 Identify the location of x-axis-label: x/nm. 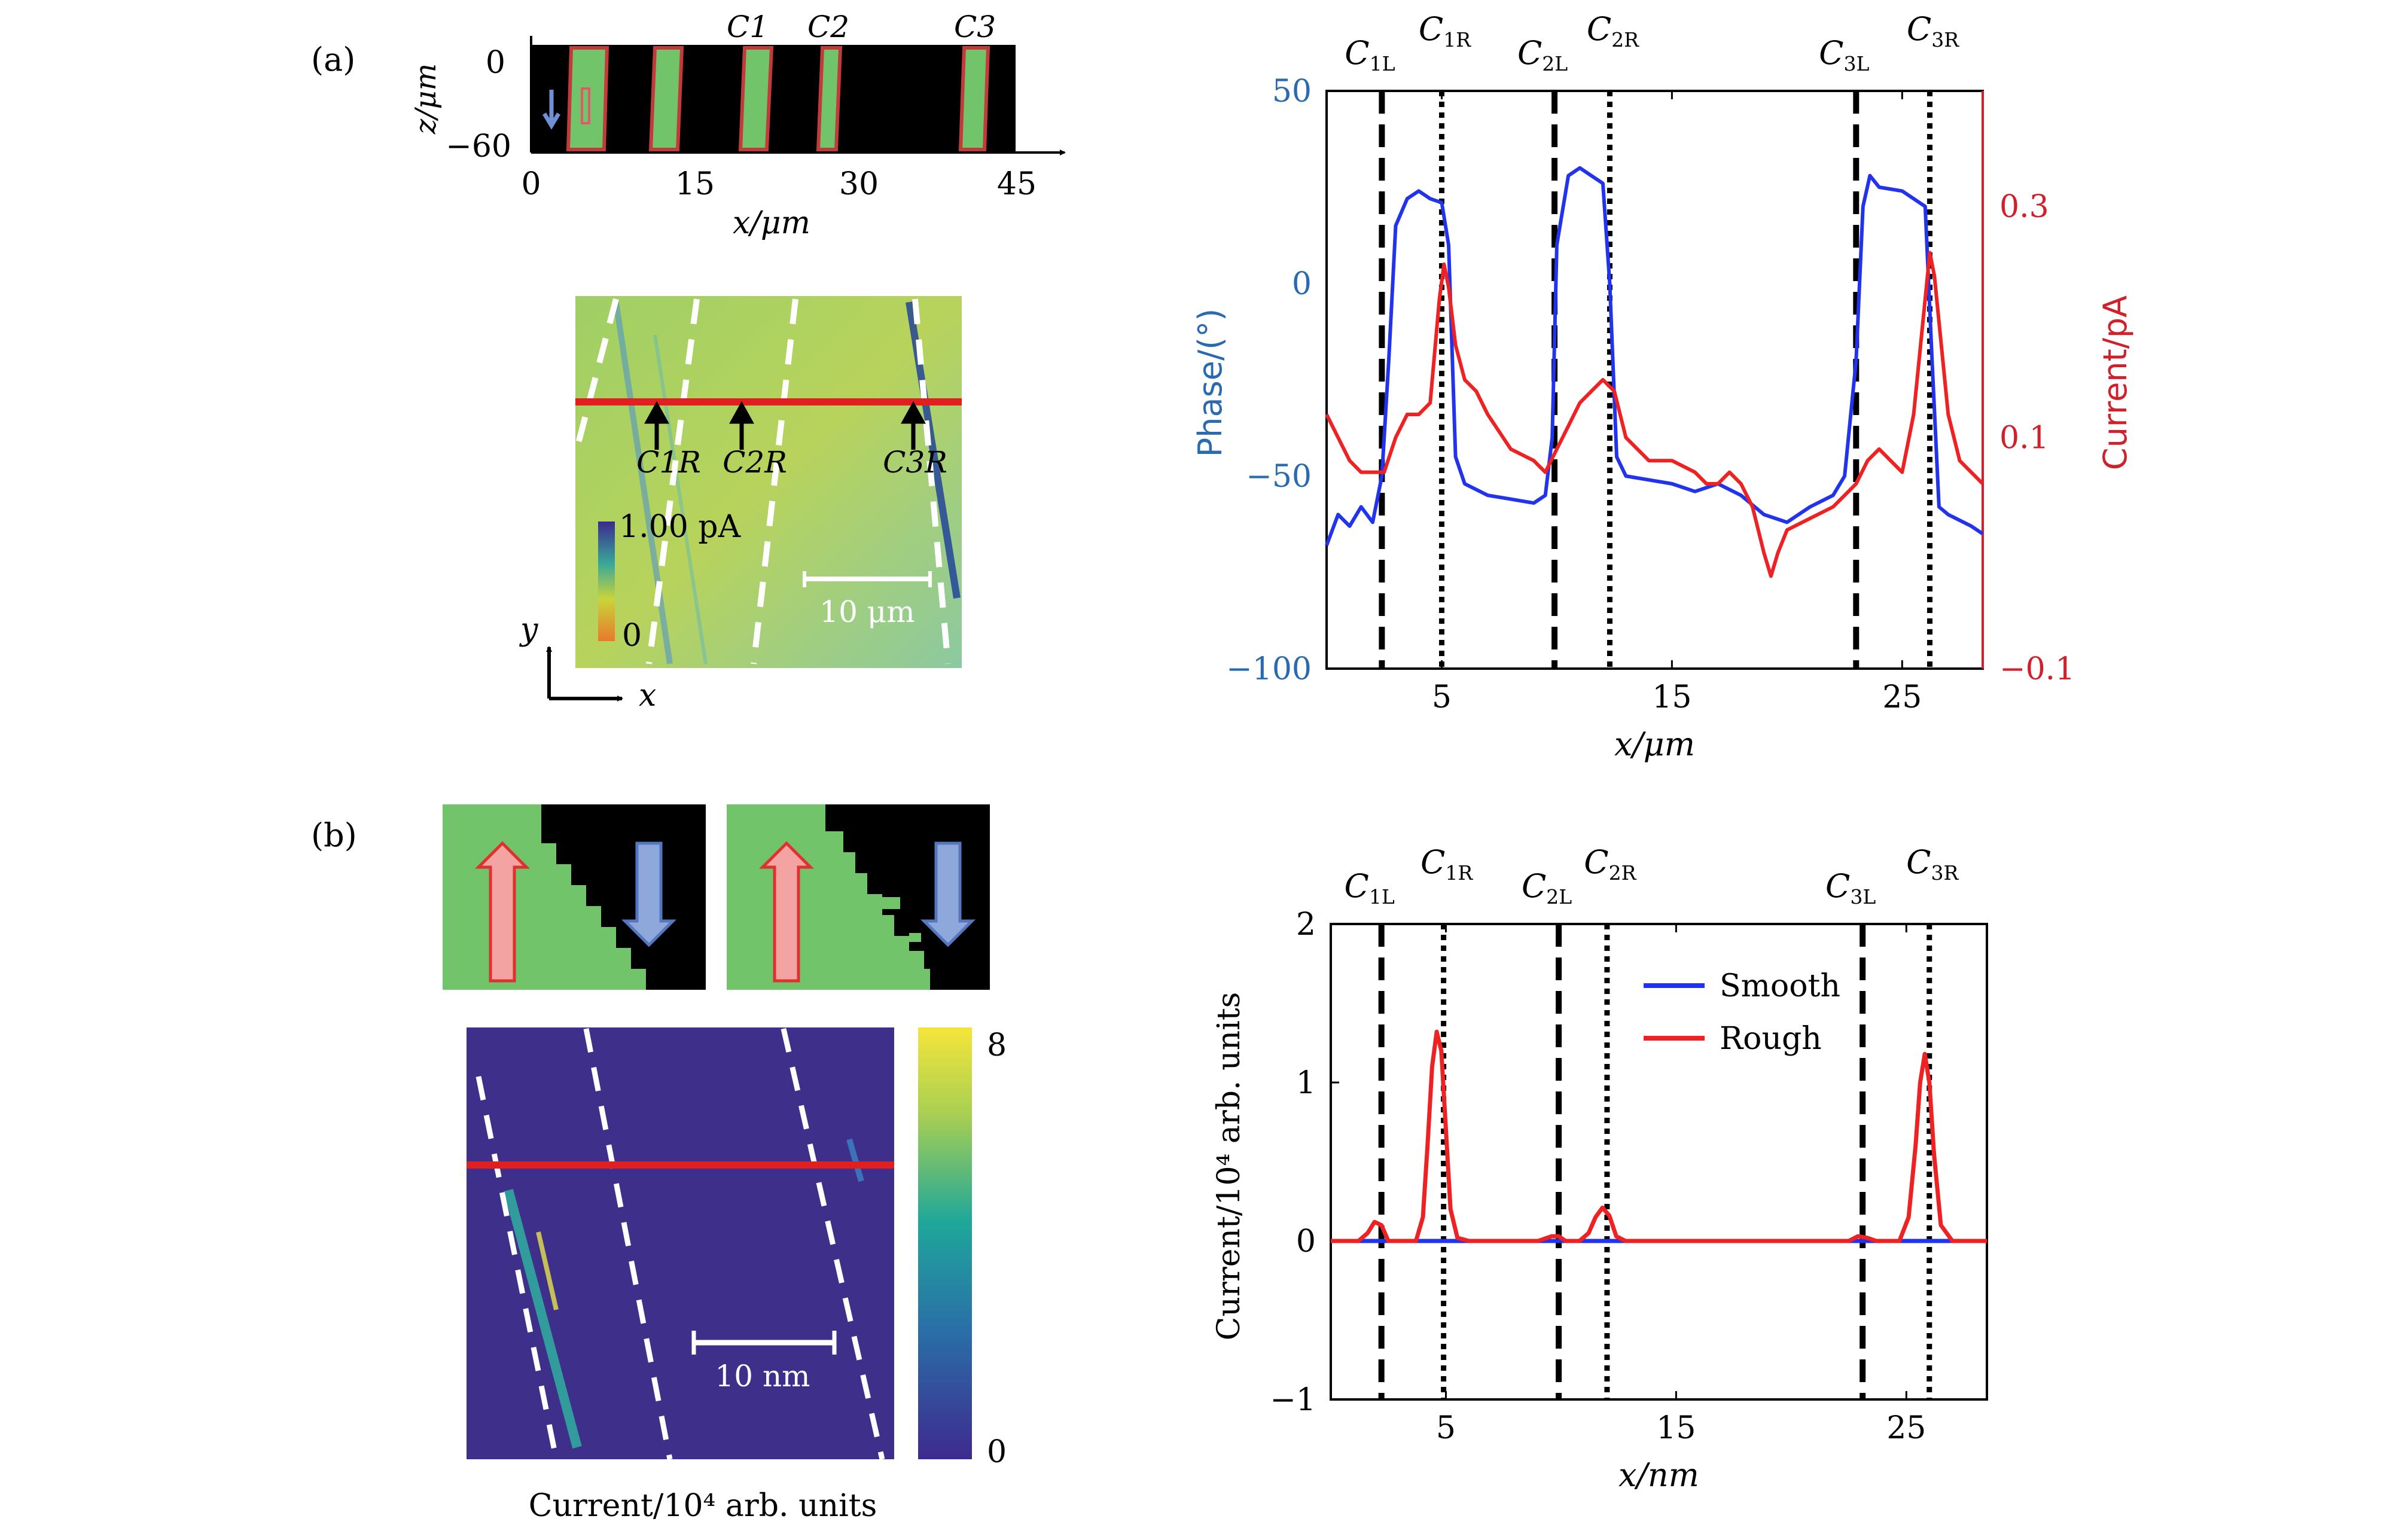
(1658, 1475).